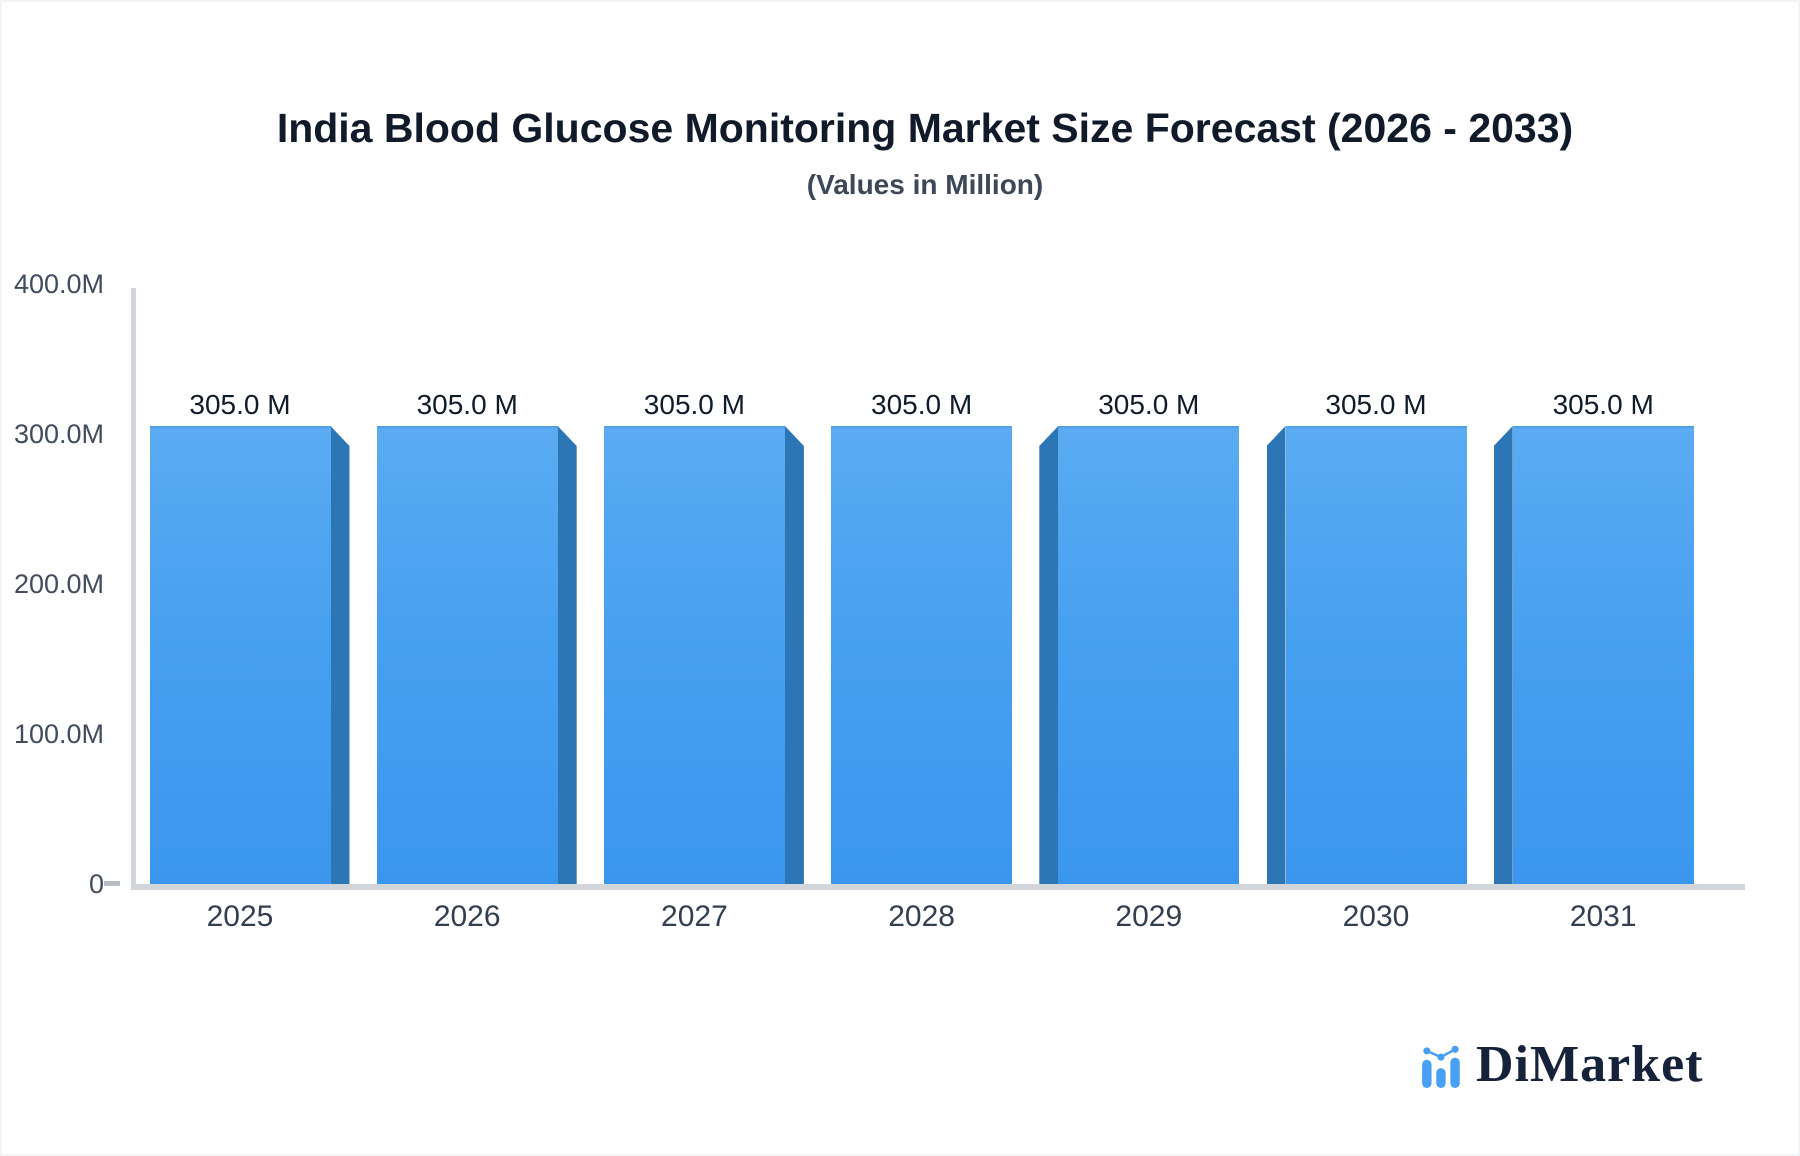  I want to click on value-label-2025: 305.0 M, so click(240, 404).